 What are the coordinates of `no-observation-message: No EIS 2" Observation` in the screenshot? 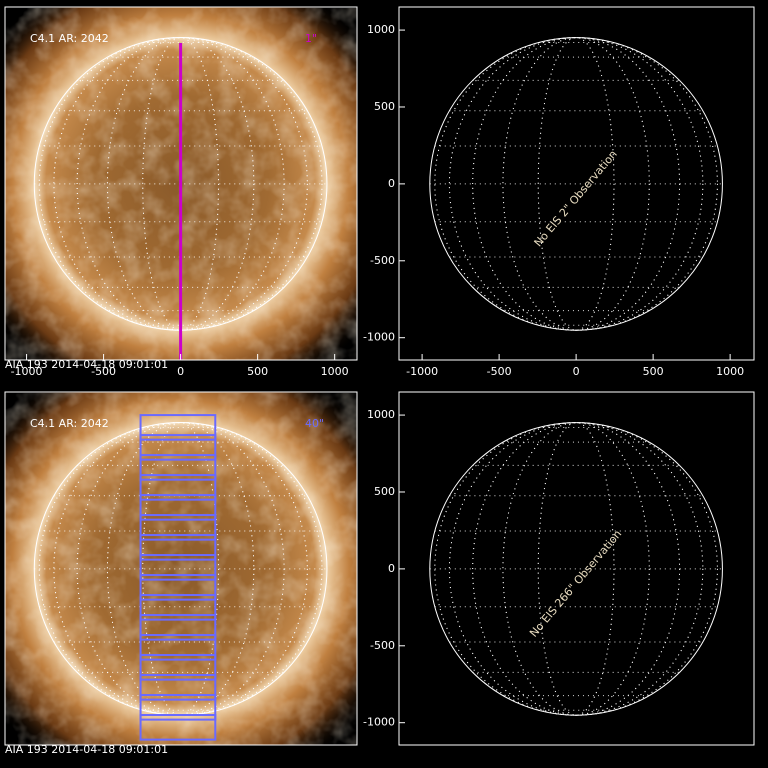 It's located at (576, 199).